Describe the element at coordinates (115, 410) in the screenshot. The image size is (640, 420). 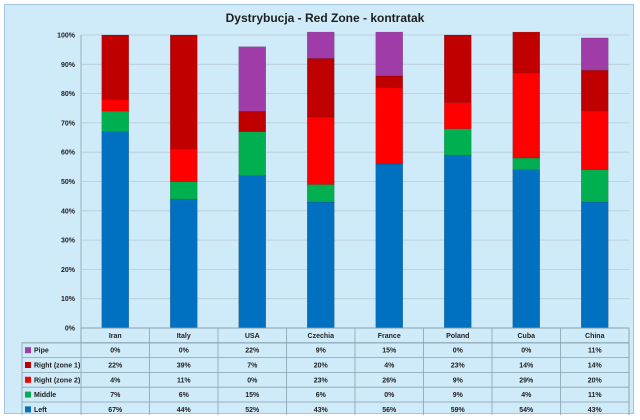
I see `data-table-cell: 67%` at that location.